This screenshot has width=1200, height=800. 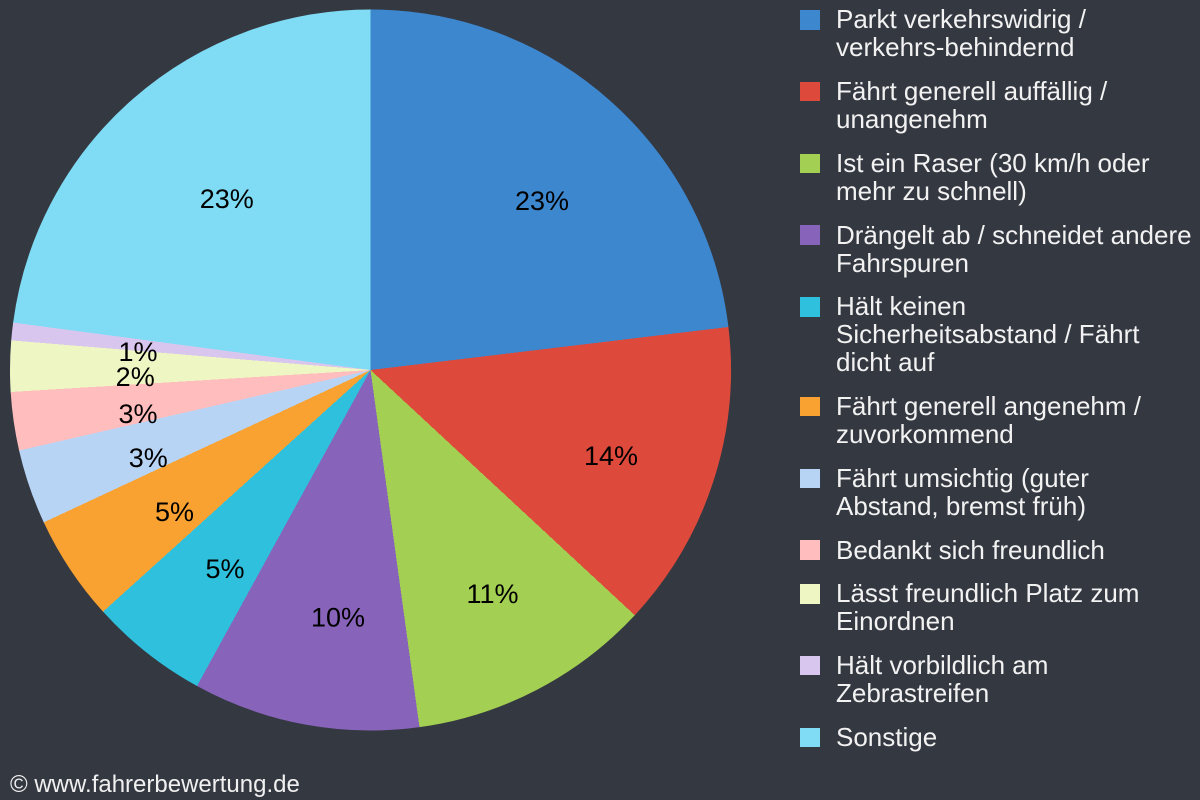 What do you see at coordinates (492, 594) in the screenshot?
I see `svg-text: 11%` at bounding box center [492, 594].